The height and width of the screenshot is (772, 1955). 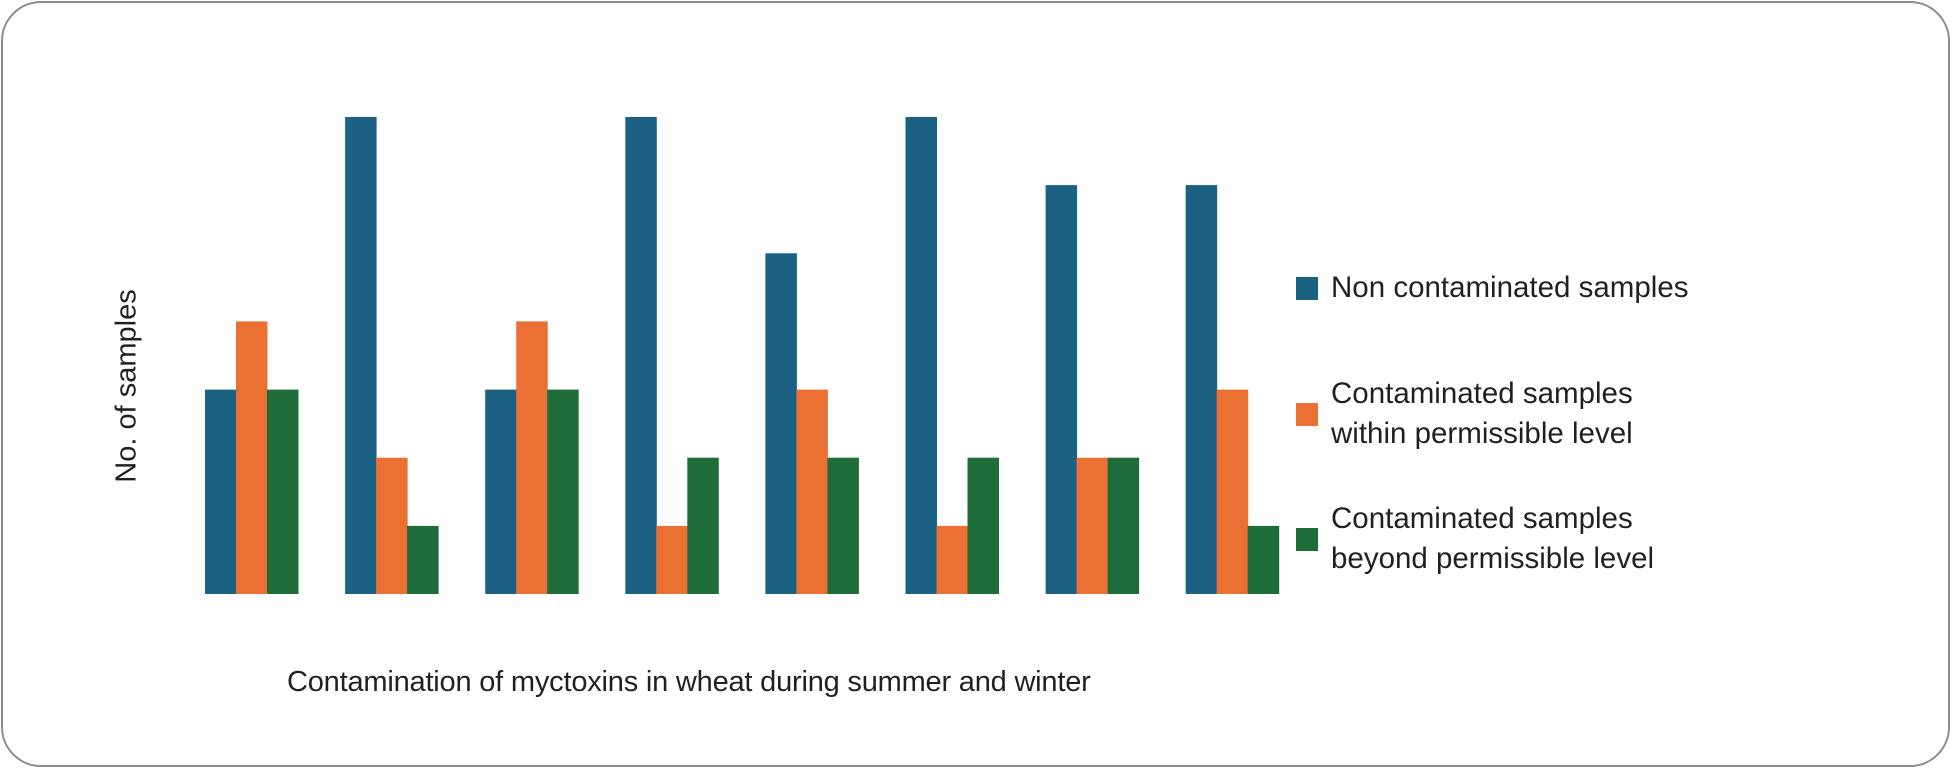 I want to click on legend-label-line: Non contaminated samples, so click(x=1510, y=287).